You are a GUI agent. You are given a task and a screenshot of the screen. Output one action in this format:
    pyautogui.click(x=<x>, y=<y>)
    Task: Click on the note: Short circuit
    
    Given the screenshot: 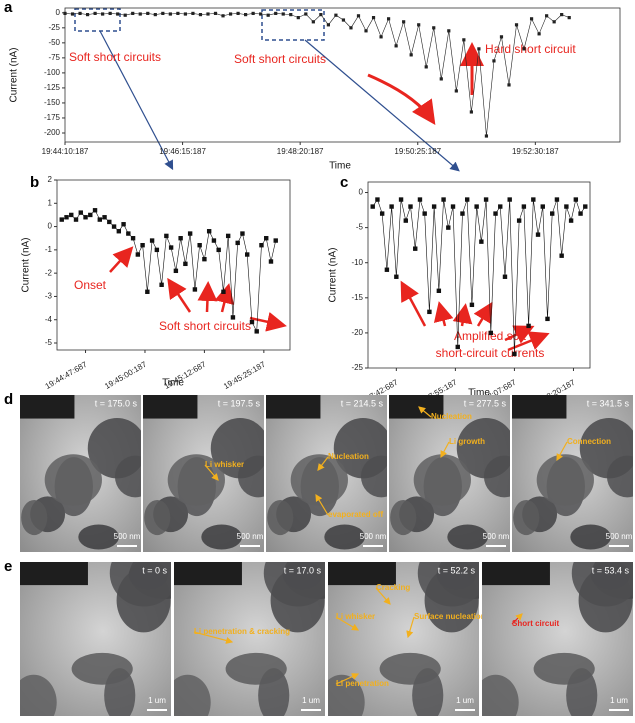 What is the action you would take?
    pyautogui.click(x=535, y=623)
    